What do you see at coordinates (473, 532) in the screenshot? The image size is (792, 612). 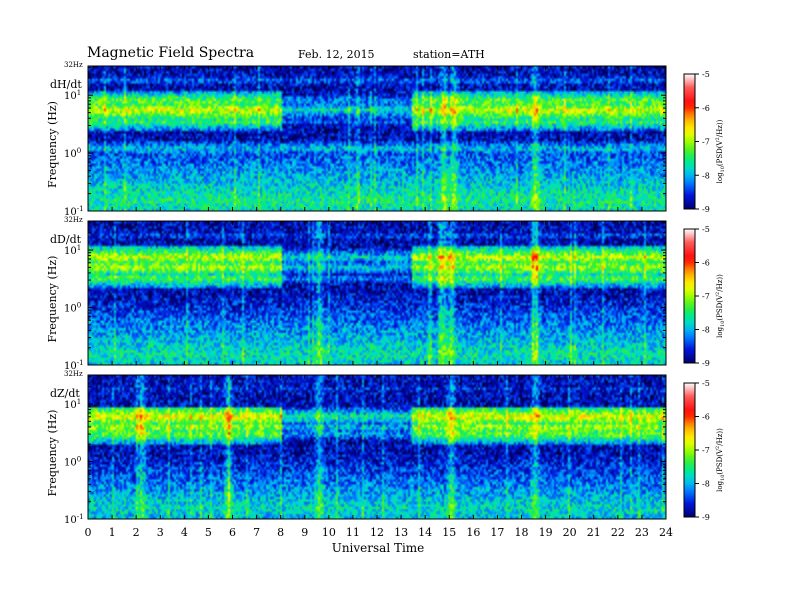 I see `x-tick-label: 16` at bounding box center [473, 532].